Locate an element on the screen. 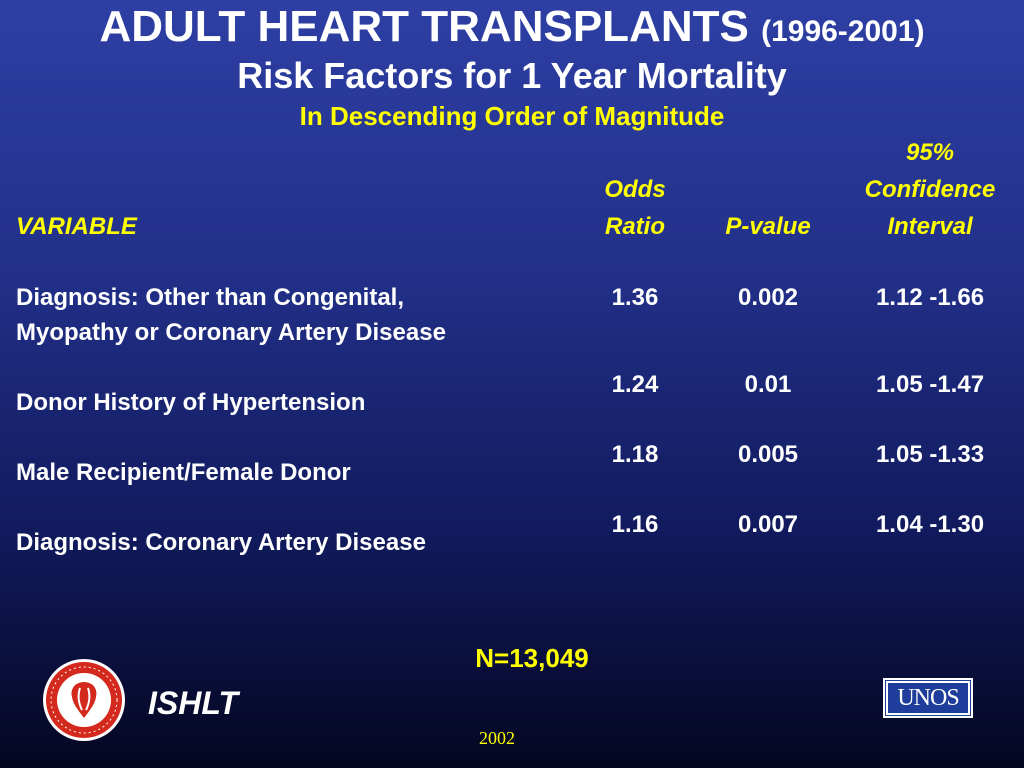 The height and width of the screenshot is (768, 1024). organization-name: ISHLT is located at coordinates (193, 703).